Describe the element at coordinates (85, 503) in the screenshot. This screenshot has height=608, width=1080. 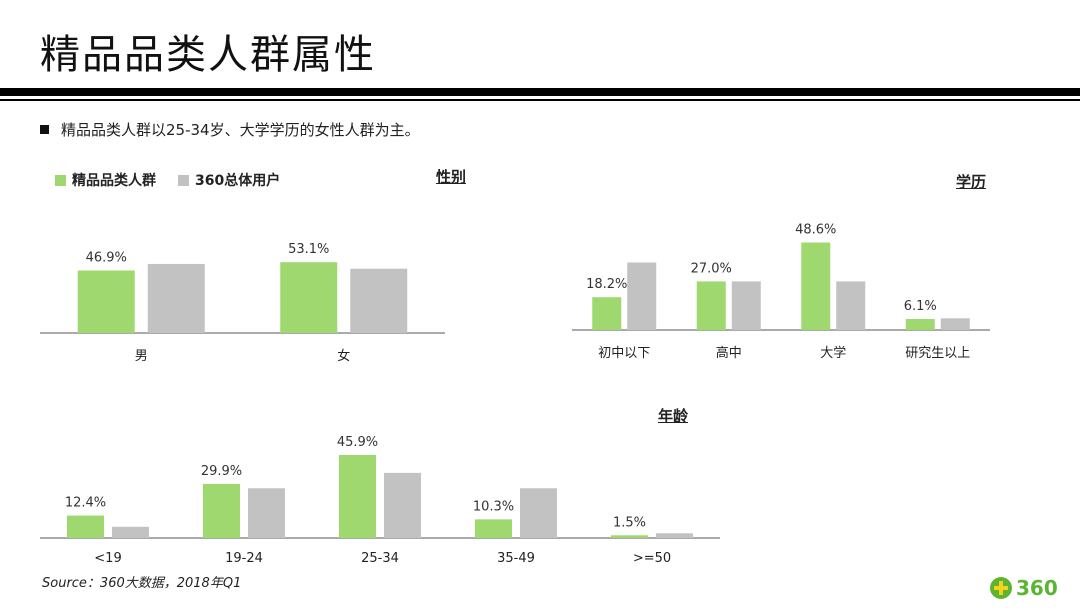
I see `age-data-label-0: 12.4%` at that location.